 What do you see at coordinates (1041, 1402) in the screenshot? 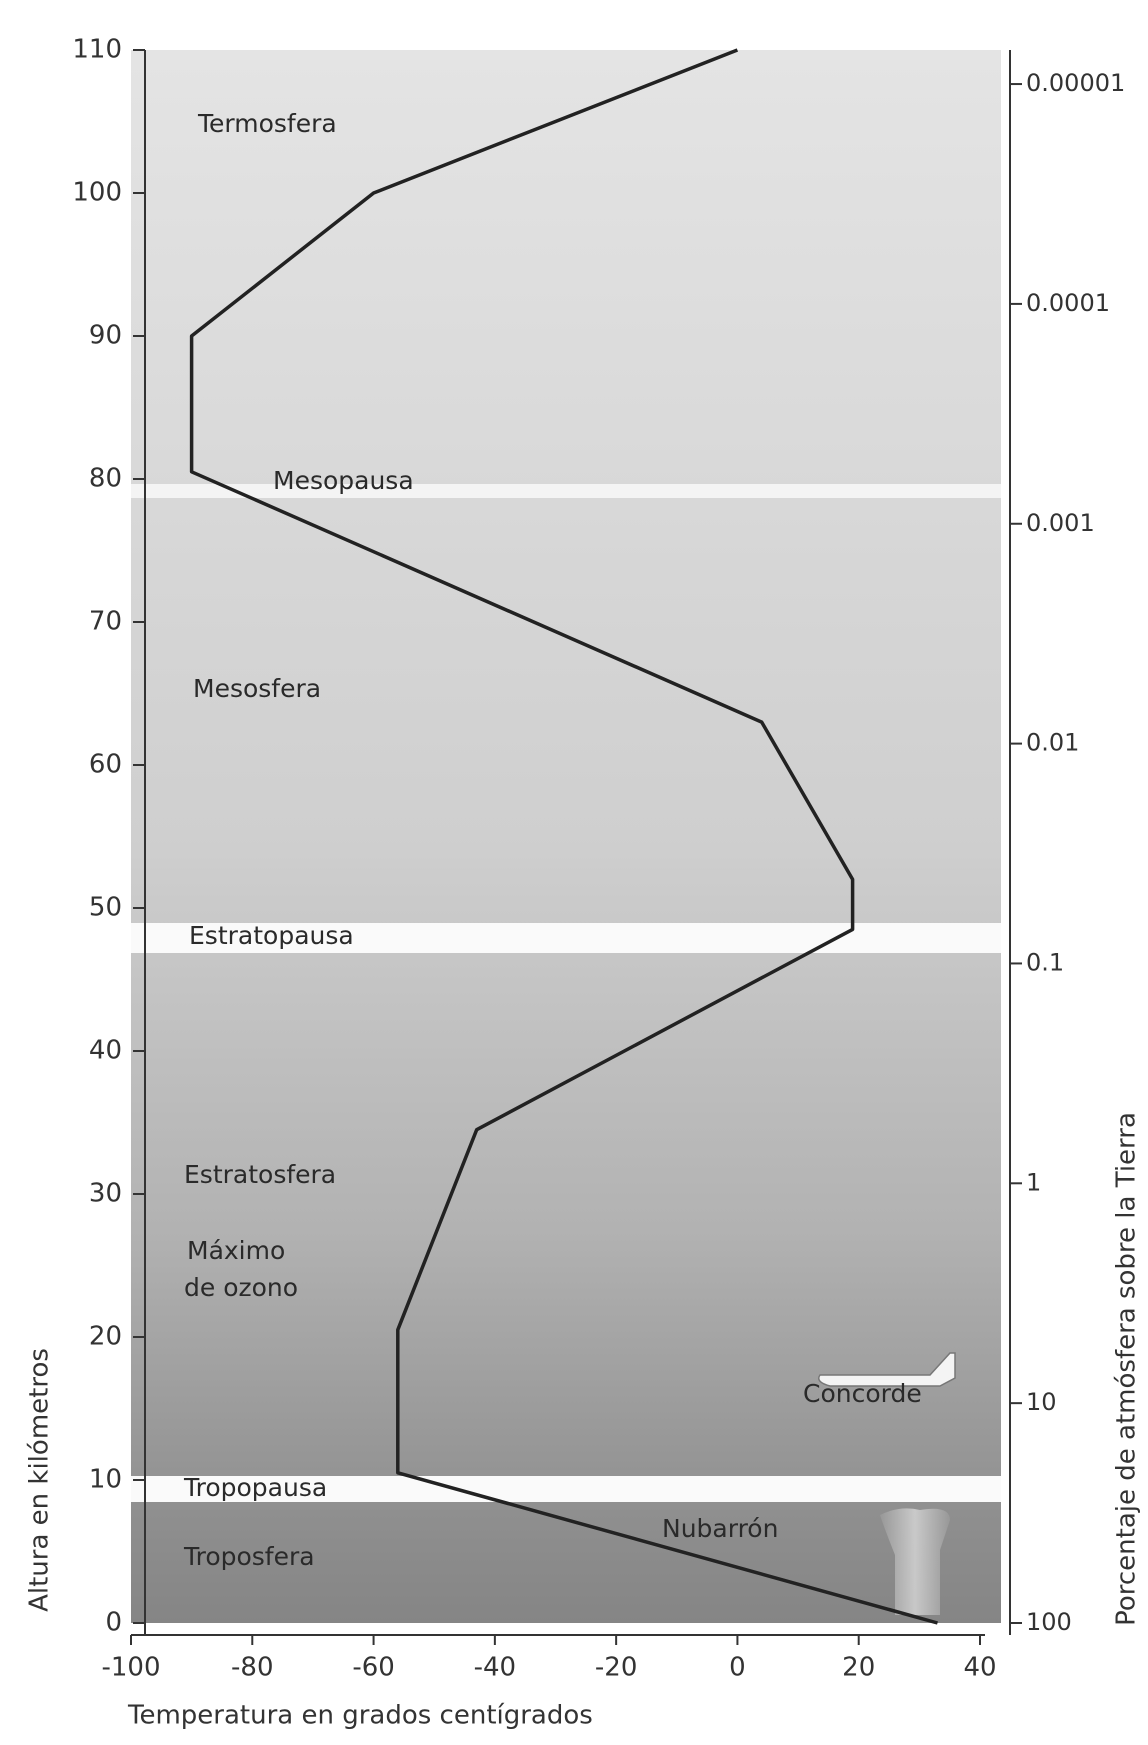
I see `y2-tick-label: 10` at bounding box center [1041, 1402].